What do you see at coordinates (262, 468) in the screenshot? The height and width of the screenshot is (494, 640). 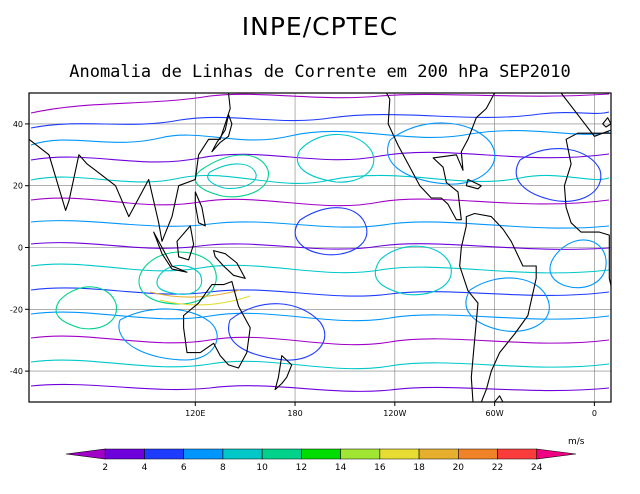 I see `colorbar-label: 10` at bounding box center [262, 468].